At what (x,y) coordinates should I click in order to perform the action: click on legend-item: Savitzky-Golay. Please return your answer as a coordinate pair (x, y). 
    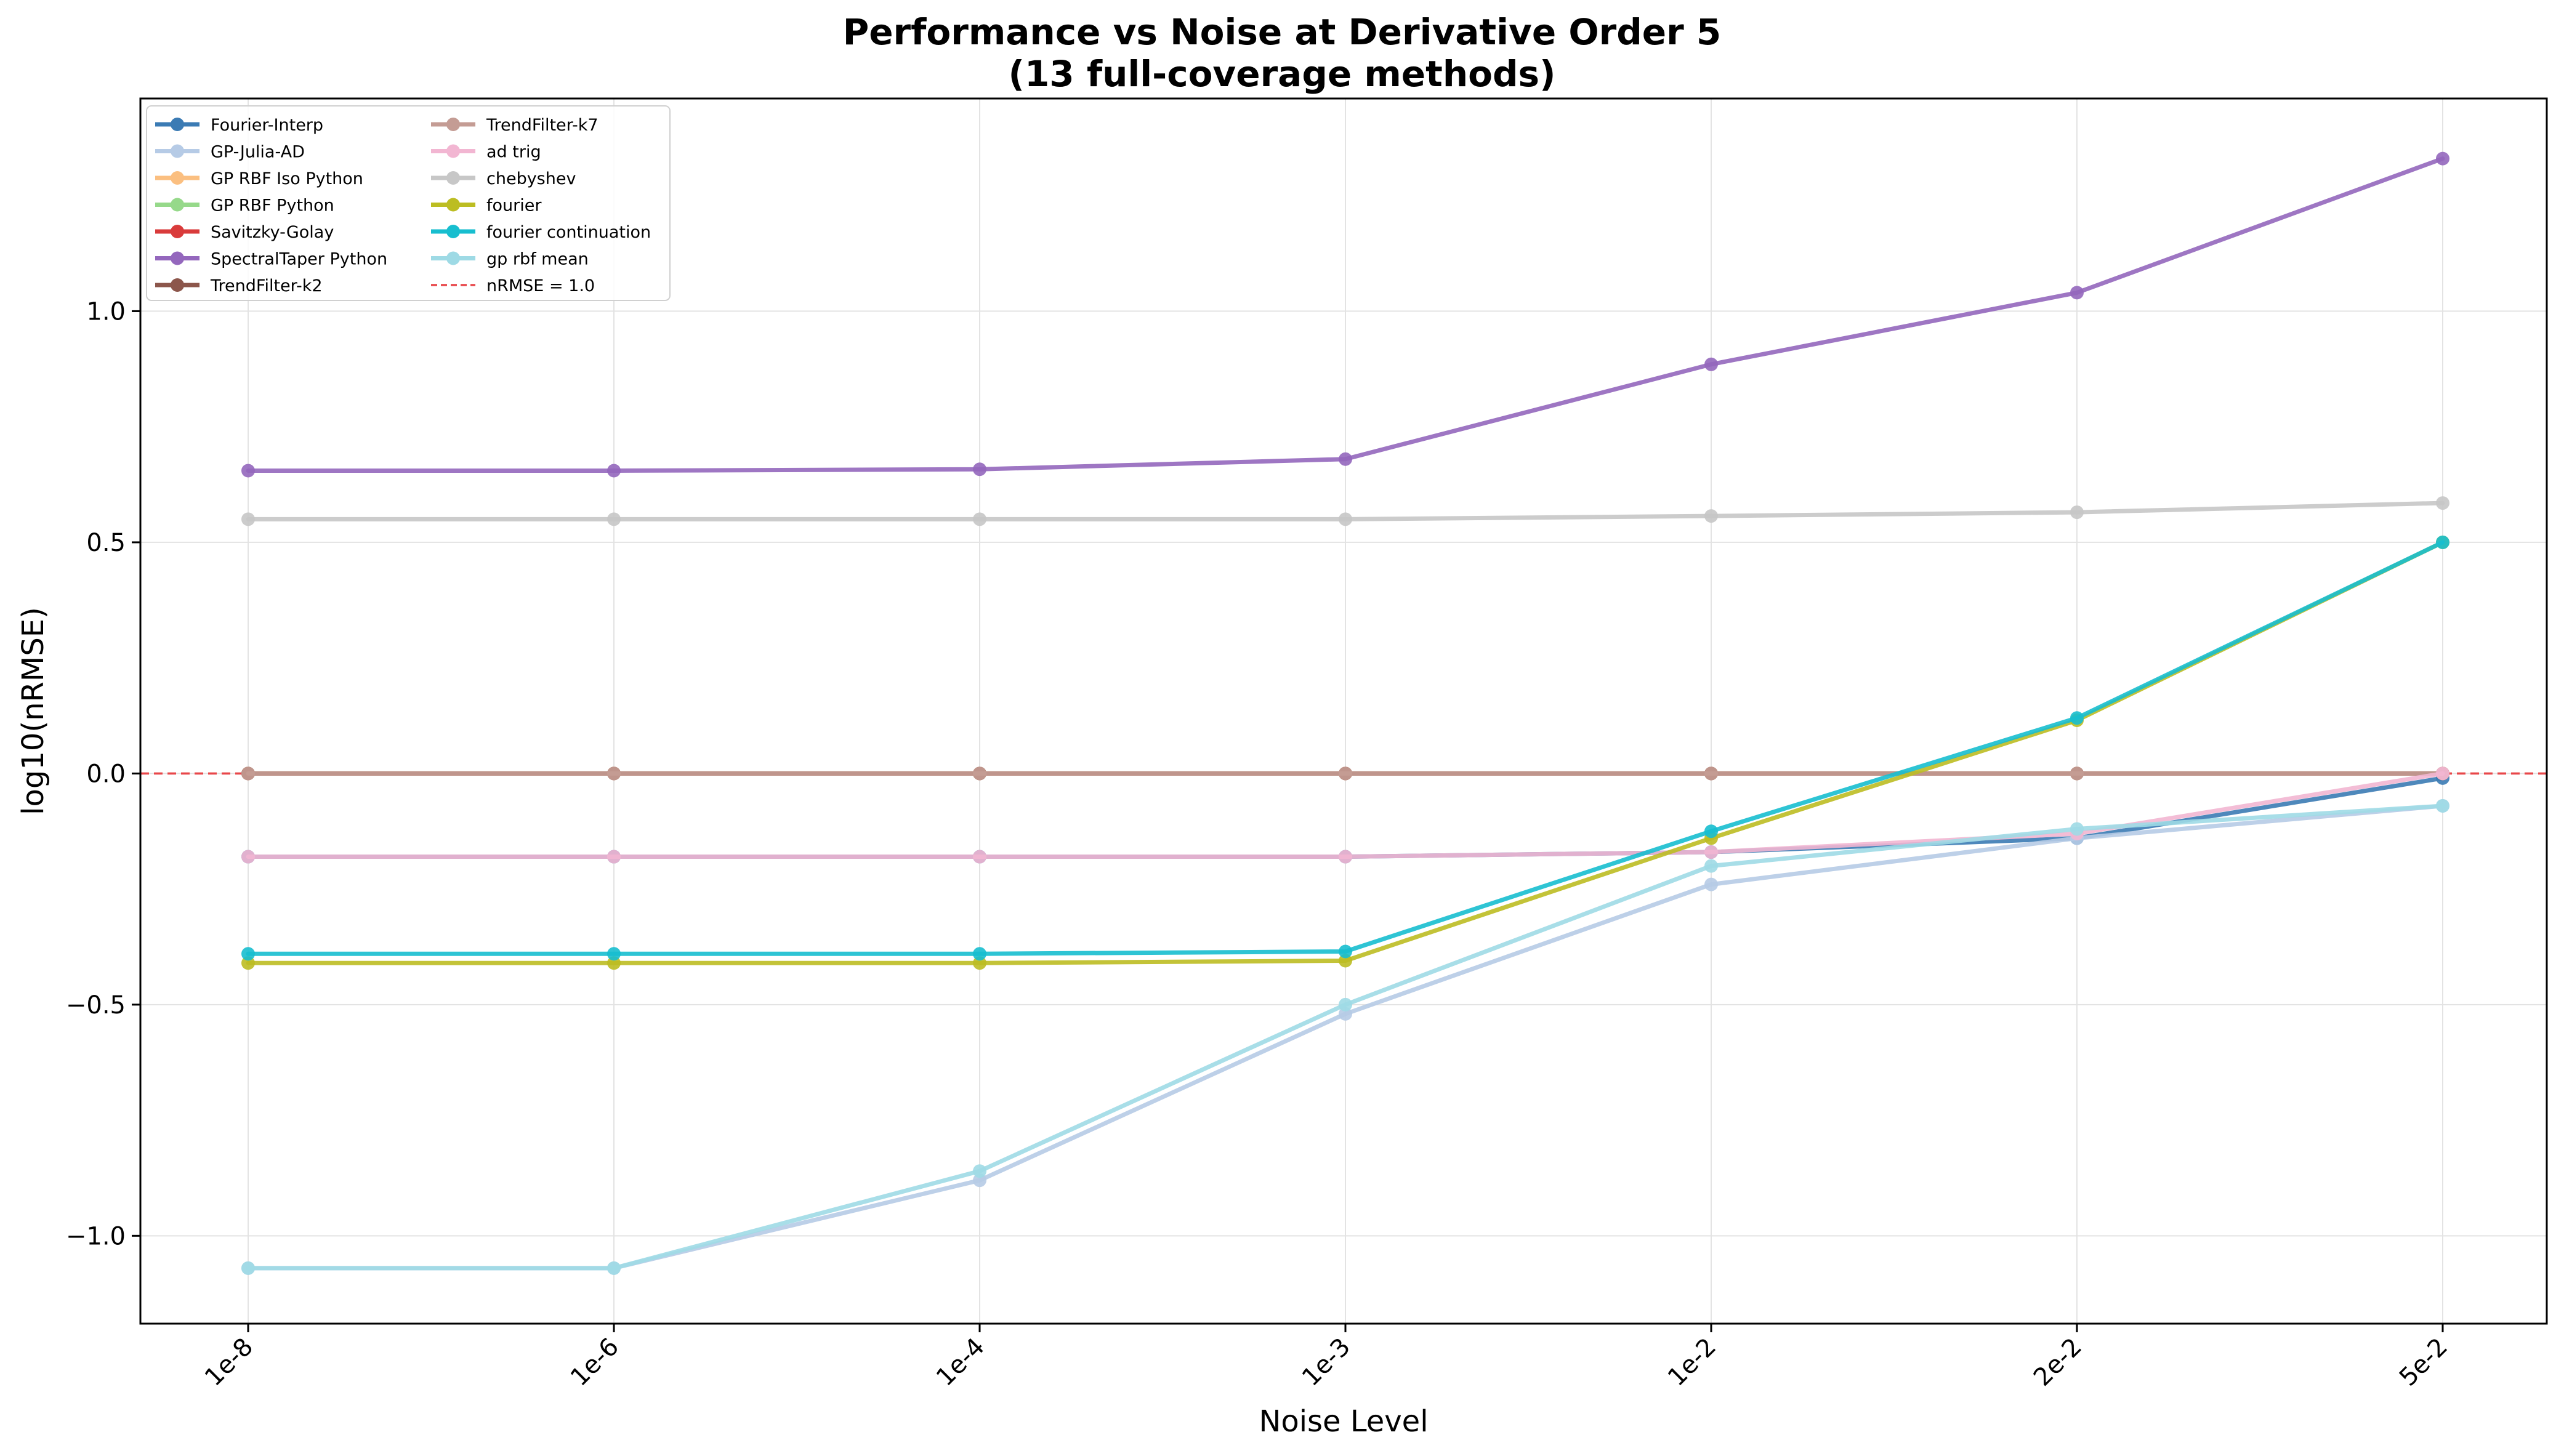
    Looking at the image, I should click on (244, 232).